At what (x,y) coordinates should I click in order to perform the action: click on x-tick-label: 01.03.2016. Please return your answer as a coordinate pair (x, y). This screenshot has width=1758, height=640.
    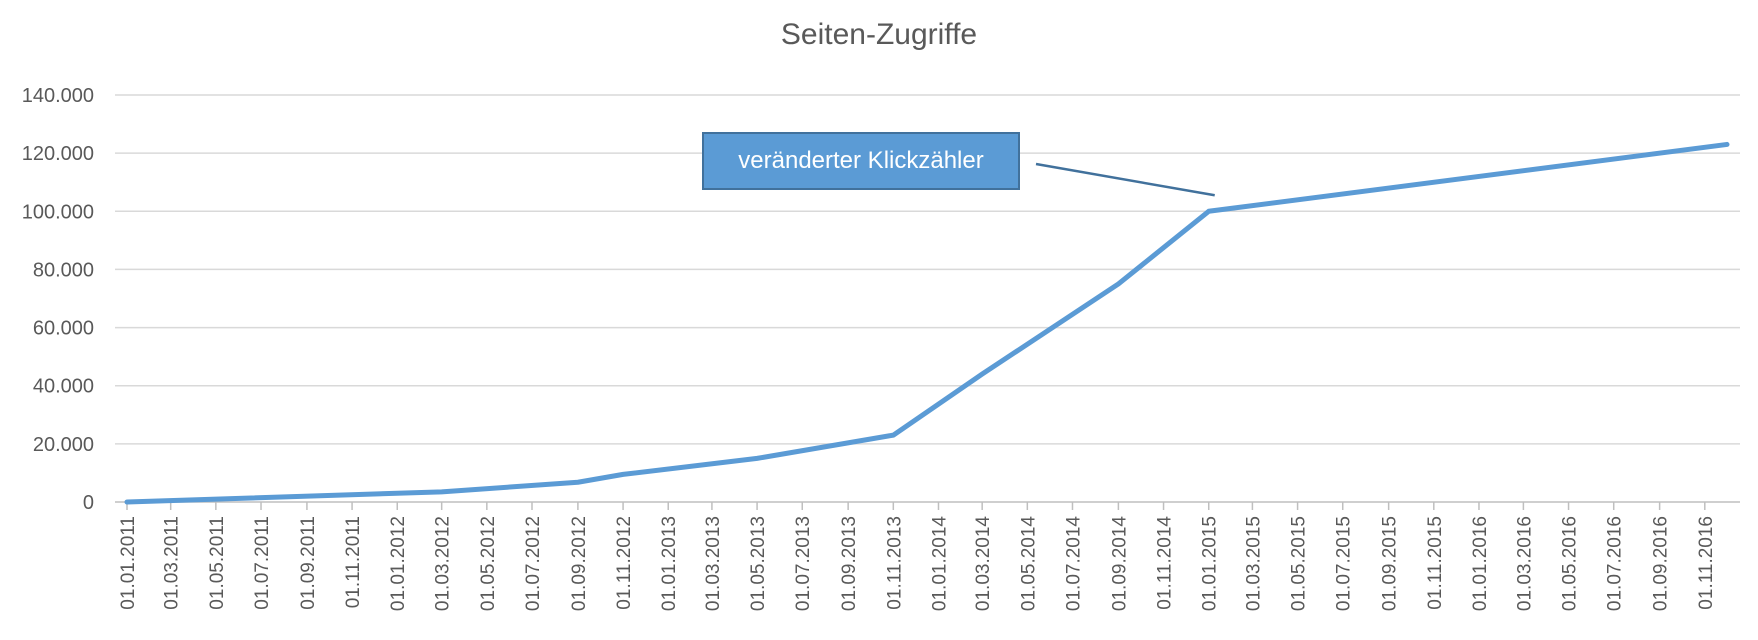
    Looking at the image, I should click on (1524, 563).